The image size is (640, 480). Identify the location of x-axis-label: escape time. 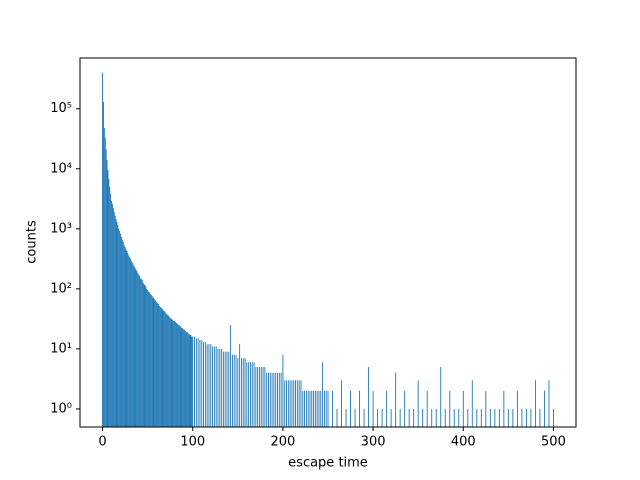
(328, 463).